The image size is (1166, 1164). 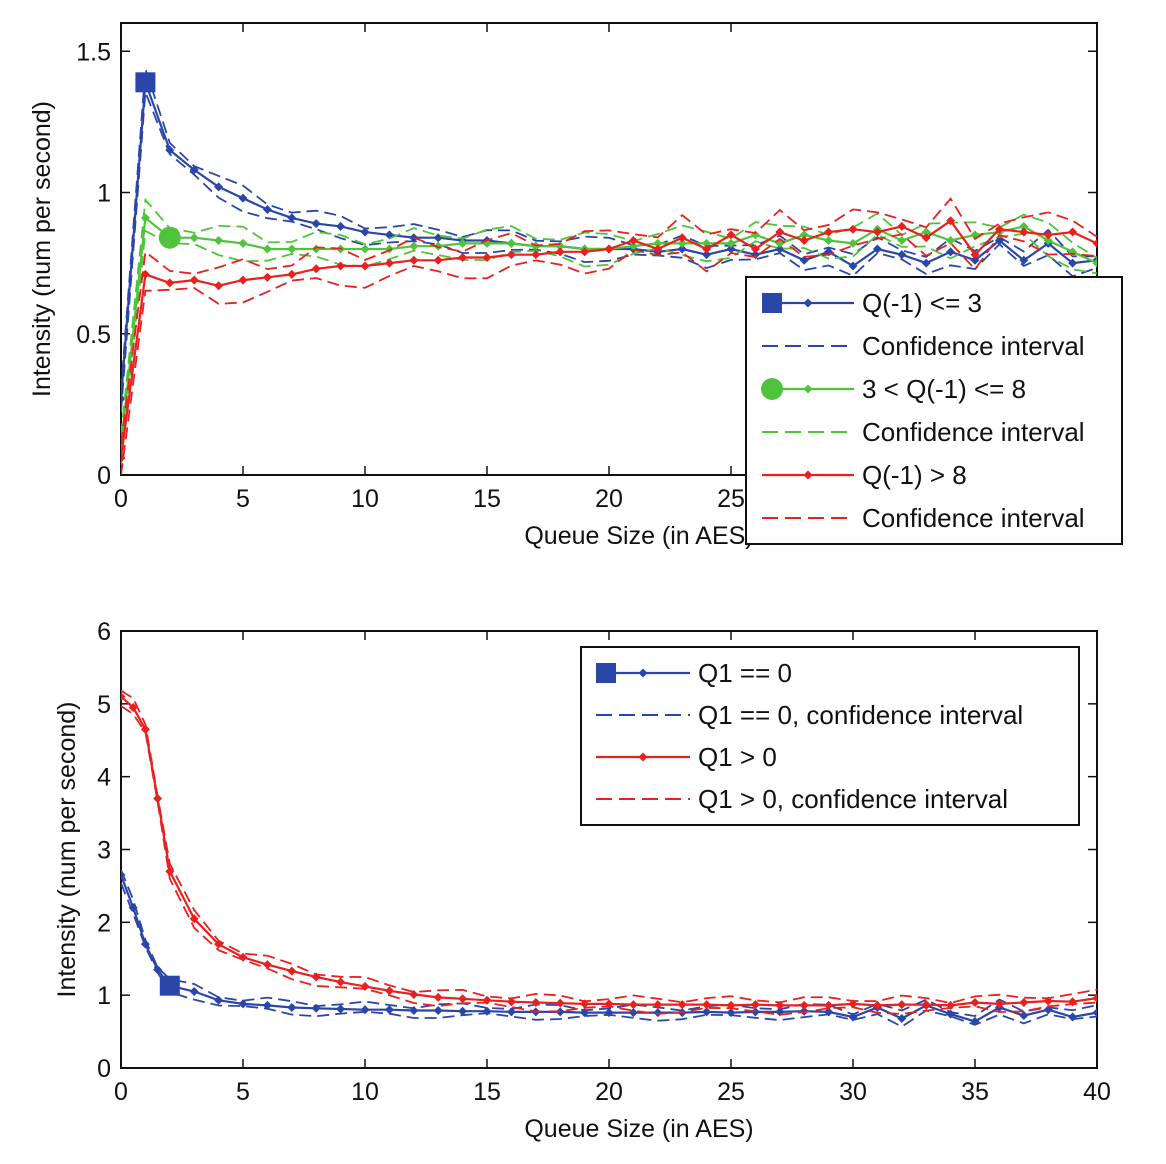 I want to click on legend-item: Q(-1) <= 3, so click(x=872, y=303).